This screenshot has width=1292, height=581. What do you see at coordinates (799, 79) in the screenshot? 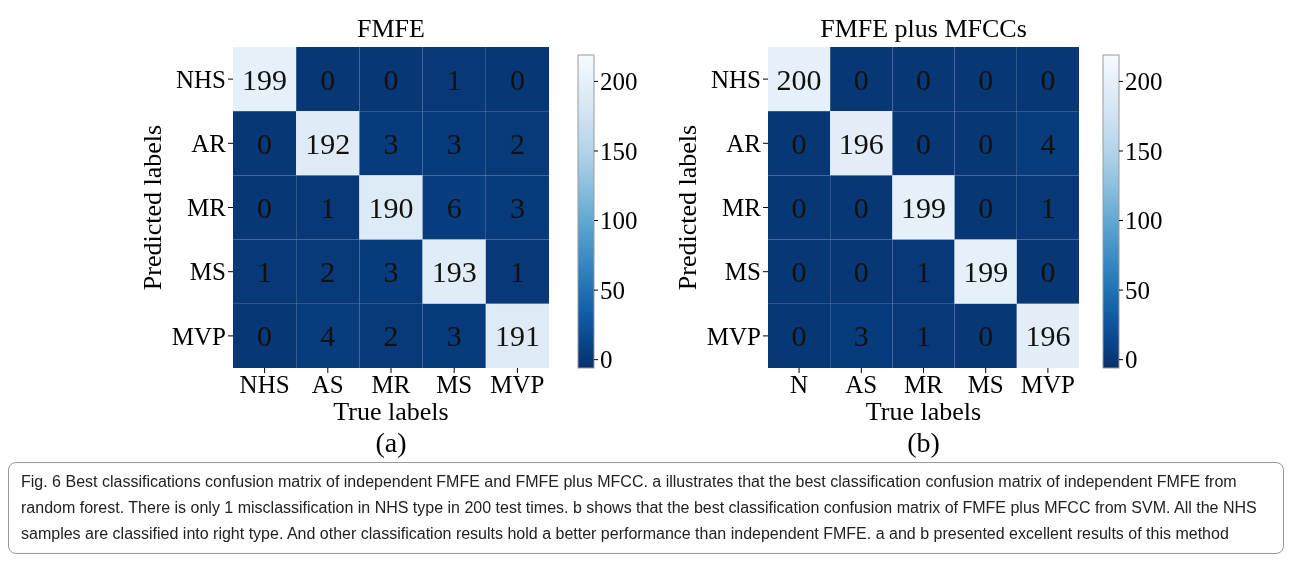
I see `data-label: 200` at bounding box center [799, 79].